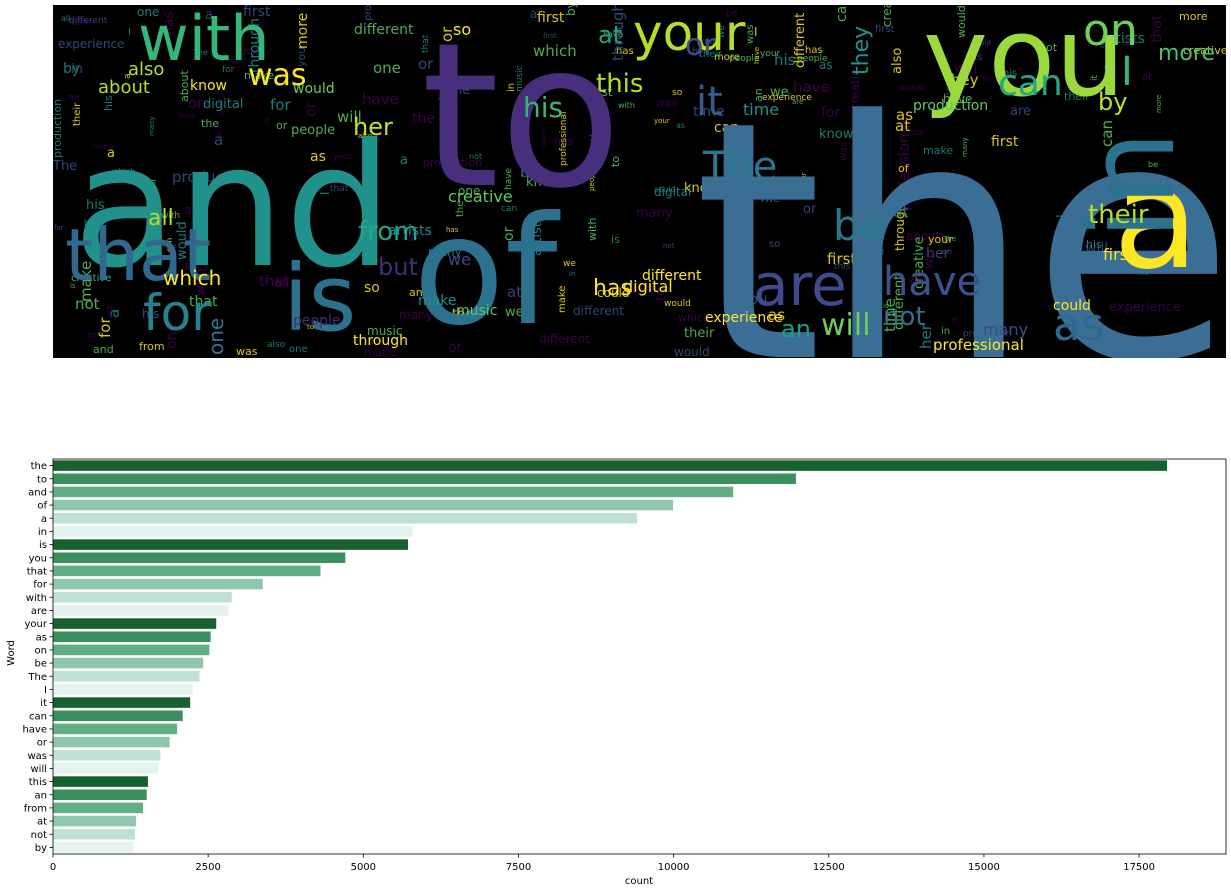 The width and height of the screenshot is (1231, 893). What do you see at coordinates (859, 225) in the screenshot?
I see `cloud-word-be: be` at bounding box center [859, 225].